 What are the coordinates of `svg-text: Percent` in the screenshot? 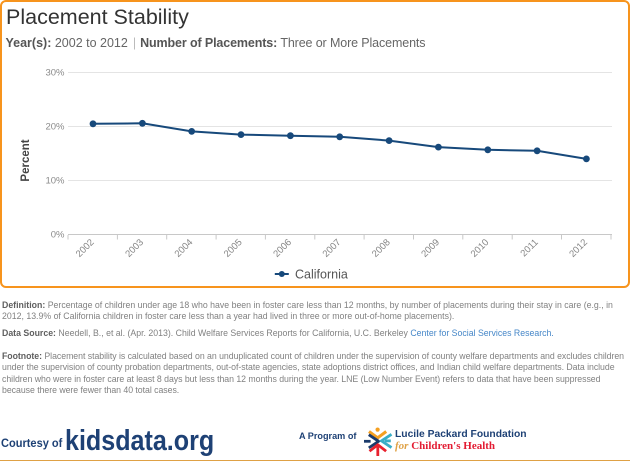 It's located at (26, 160).